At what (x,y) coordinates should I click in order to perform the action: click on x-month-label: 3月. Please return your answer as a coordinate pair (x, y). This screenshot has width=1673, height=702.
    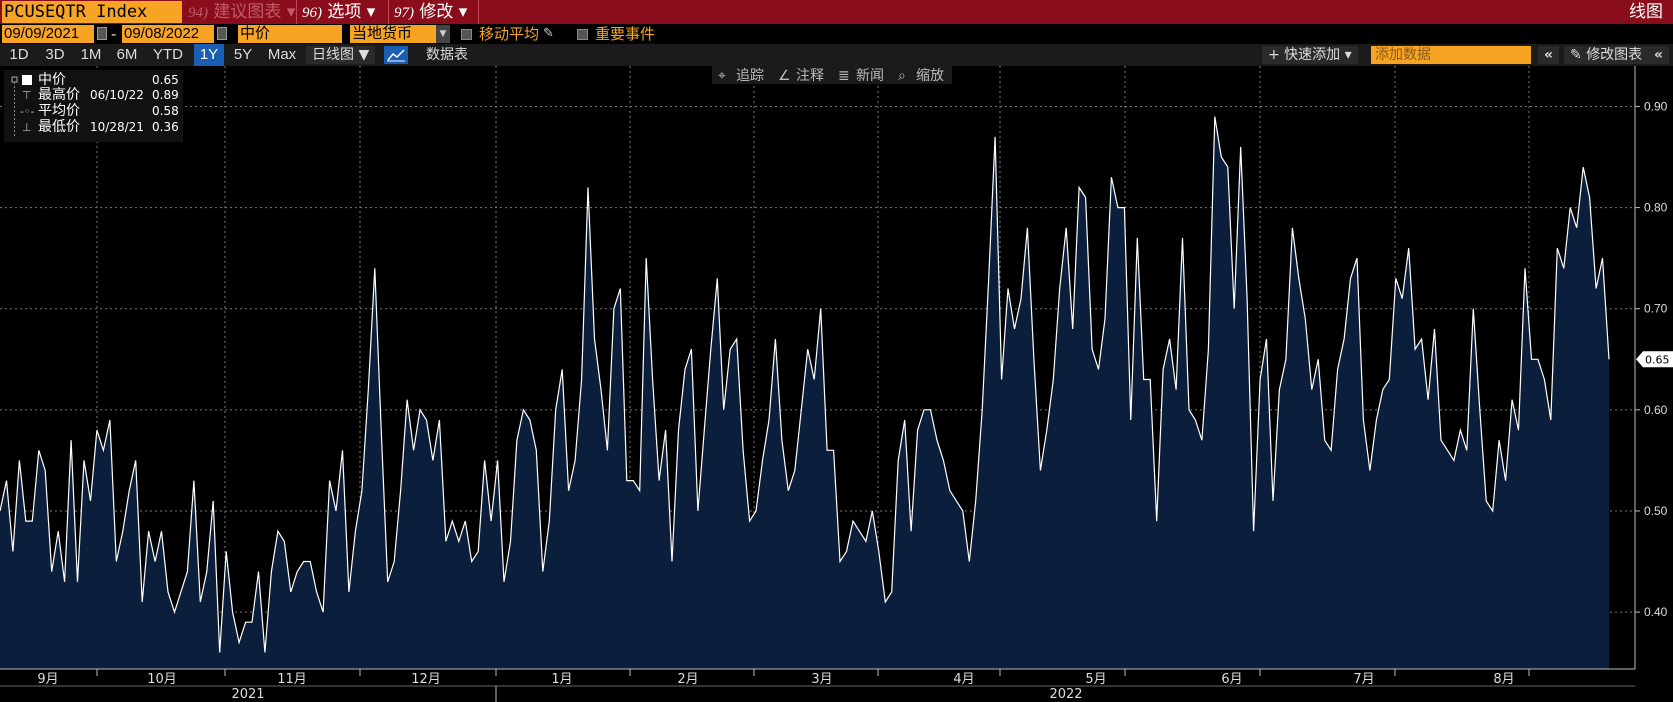
    Looking at the image, I should click on (821, 679).